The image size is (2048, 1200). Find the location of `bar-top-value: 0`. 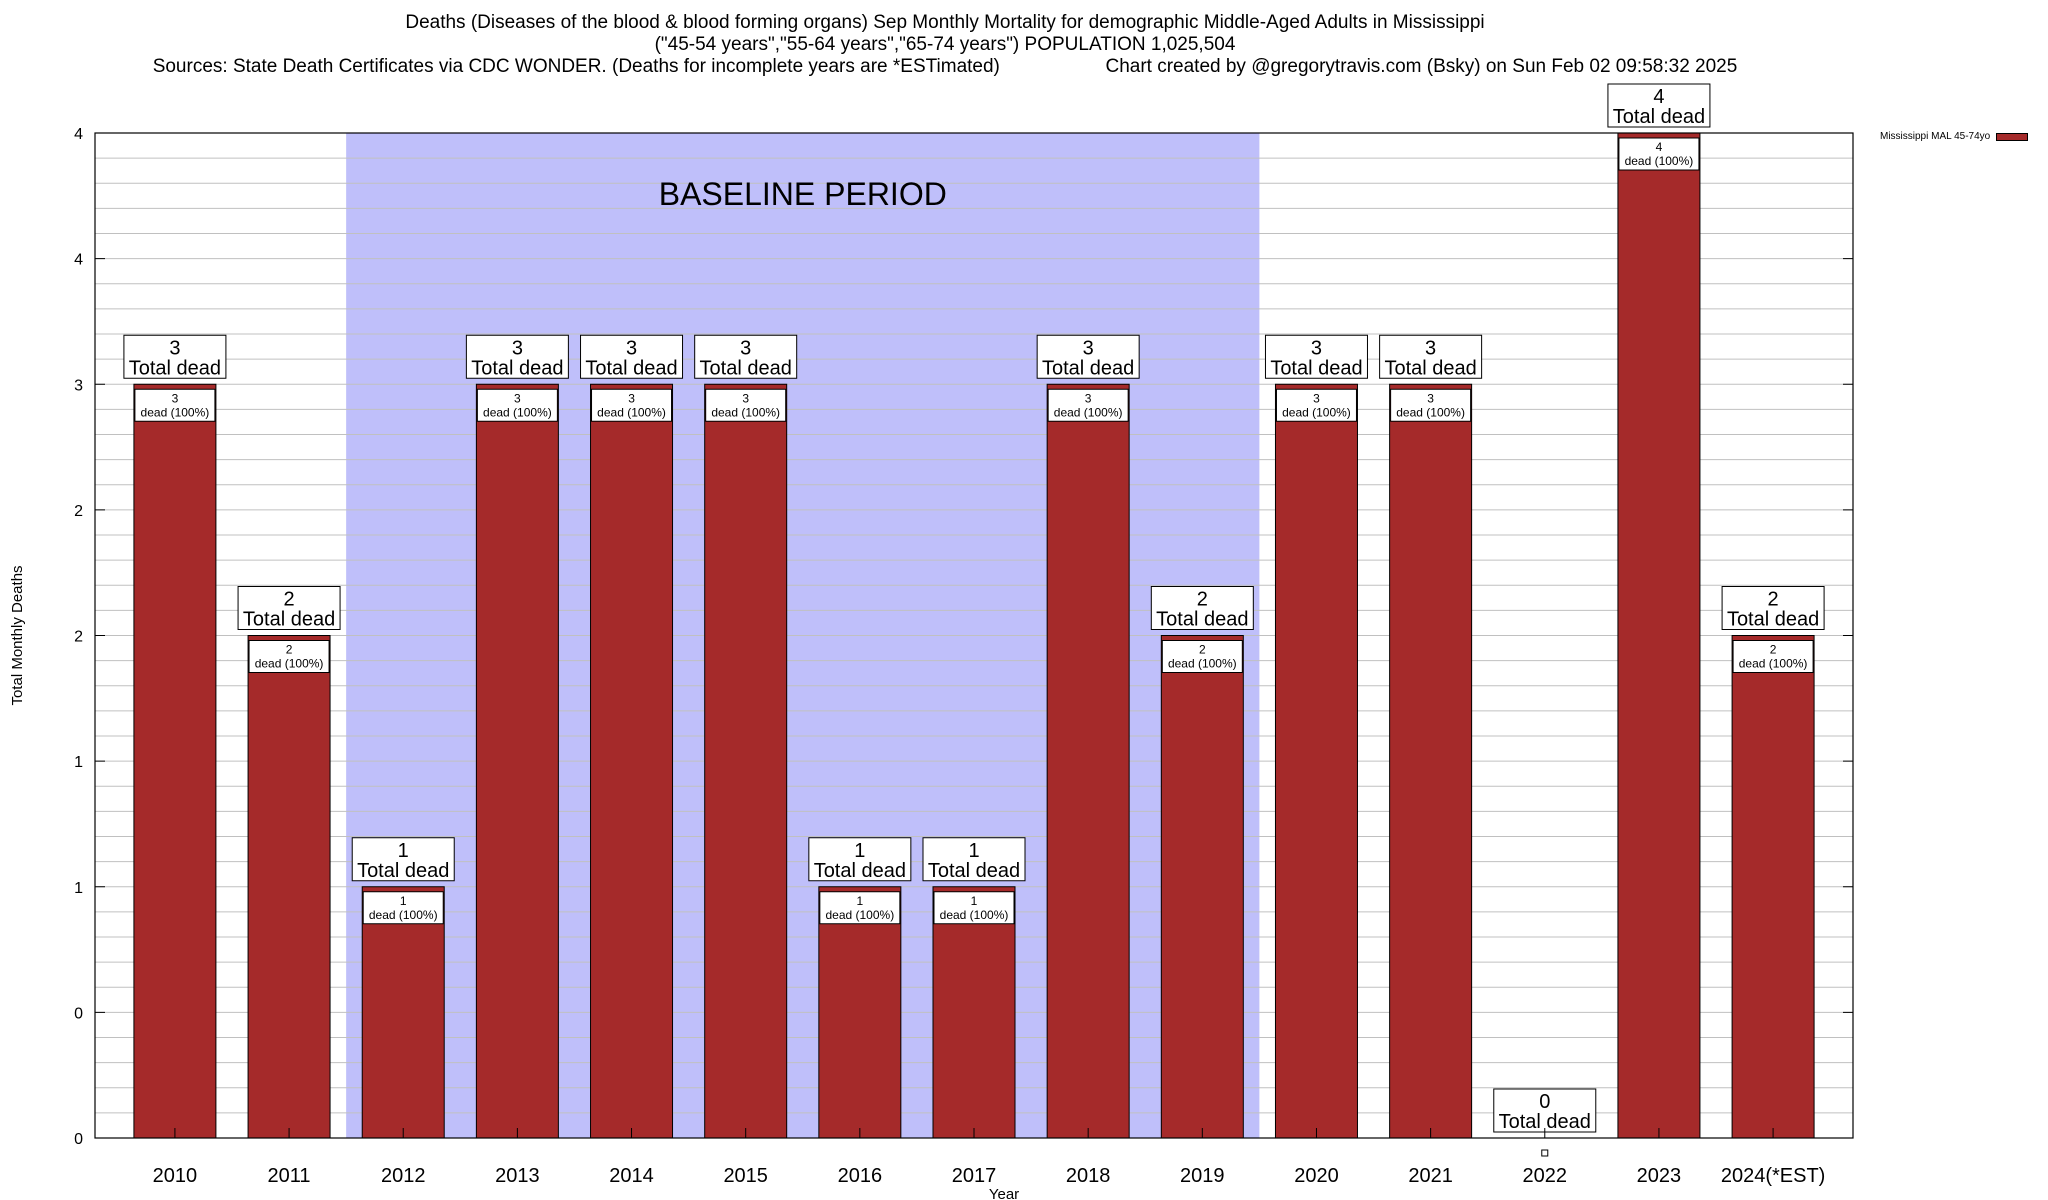

bar-top-value: 0 is located at coordinates (1544, 1102).